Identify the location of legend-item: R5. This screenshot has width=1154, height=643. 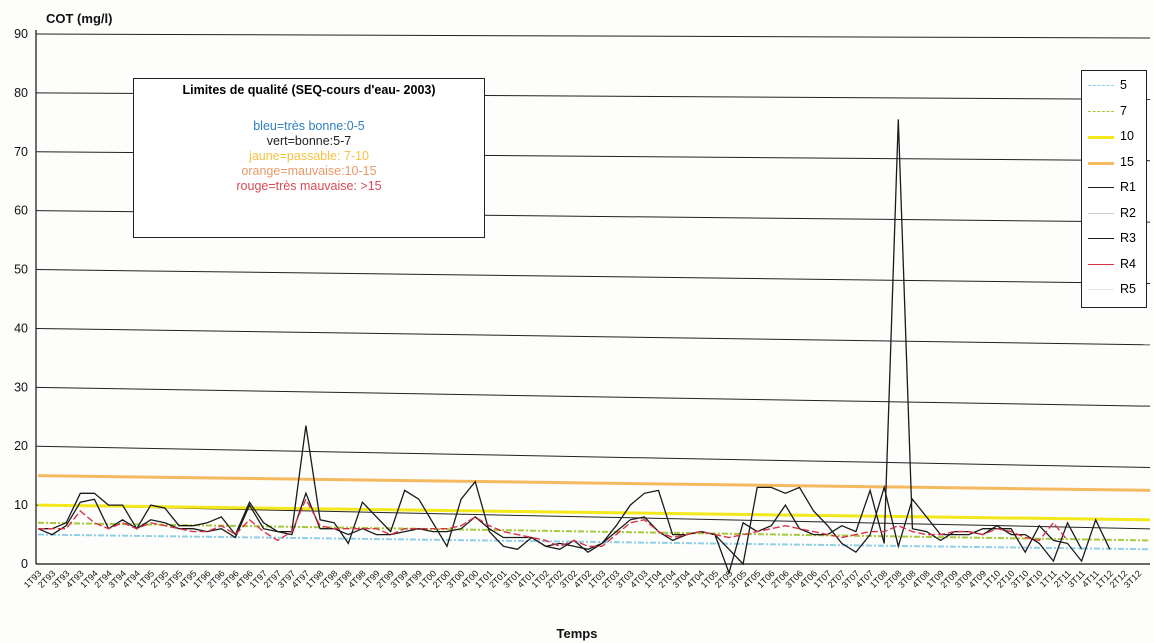
(1114, 289).